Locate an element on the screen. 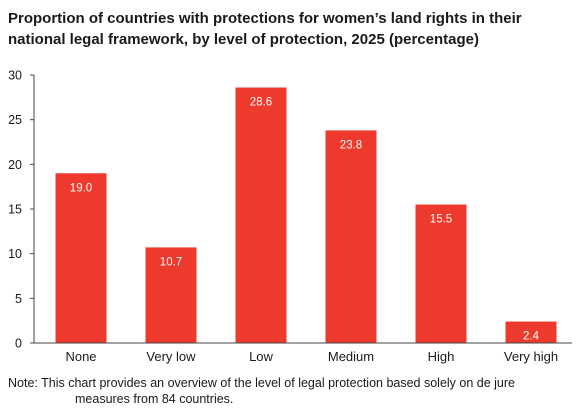 This screenshot has width=584, height=415. data-label: 10.7 is located at coordinates (171, 262).